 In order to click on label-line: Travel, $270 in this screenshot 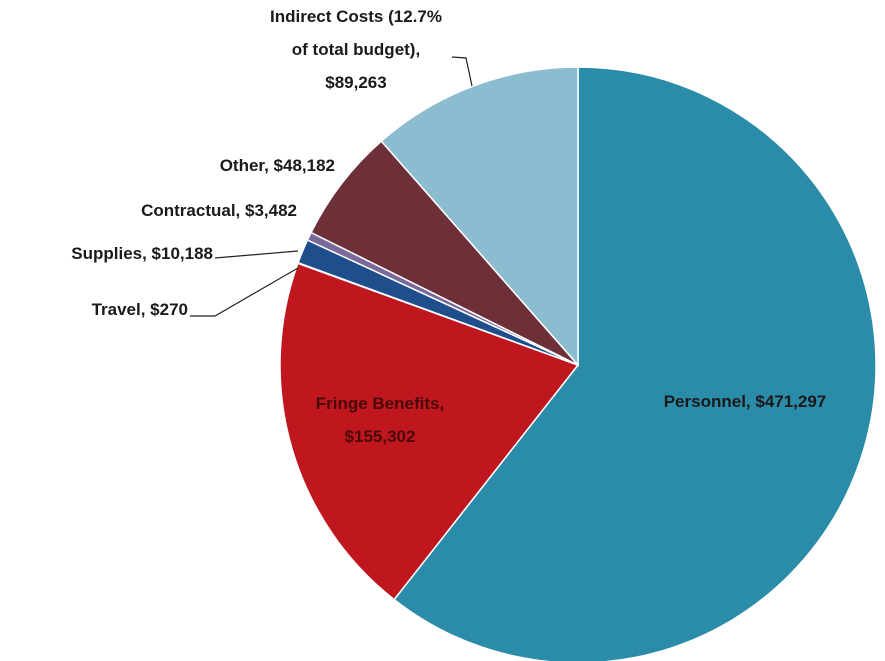, I will do `click(140, 309)`.